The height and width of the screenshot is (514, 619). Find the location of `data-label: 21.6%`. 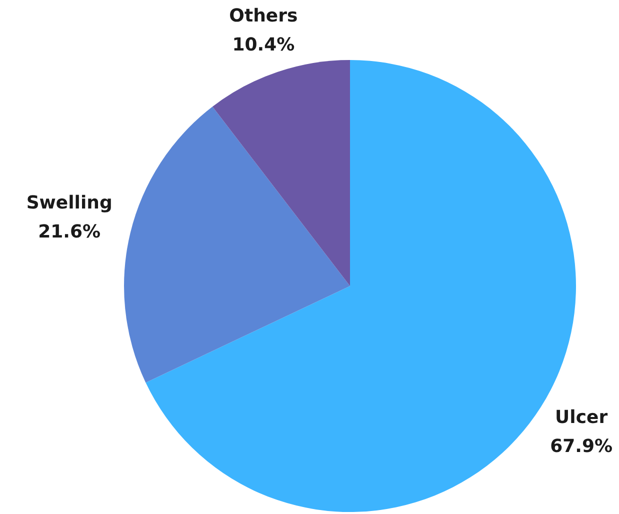

data-label: 21.6% is located at coordinates (69, 232).